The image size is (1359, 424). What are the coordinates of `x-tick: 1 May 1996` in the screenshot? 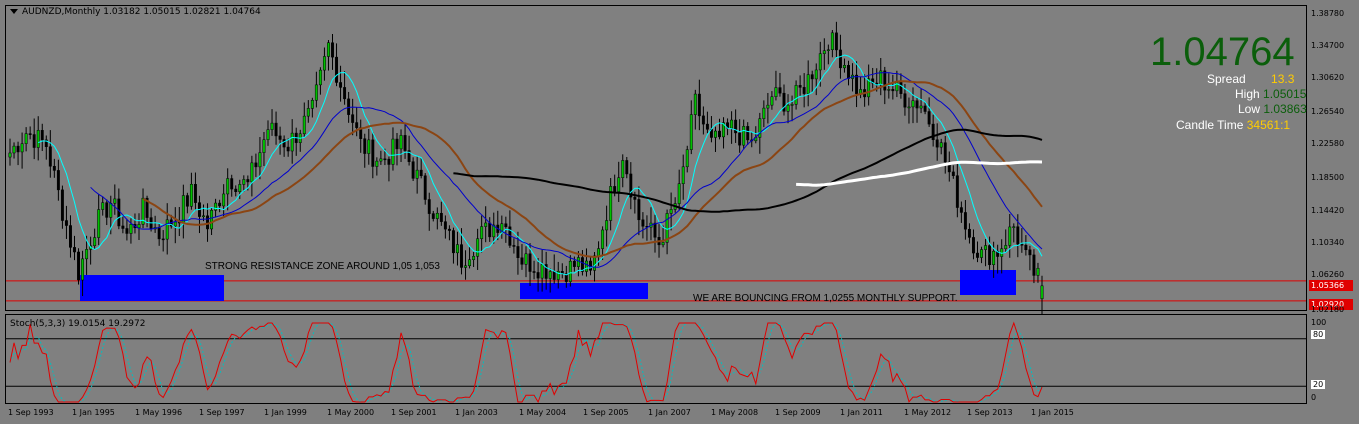 It's located at (159, 412).